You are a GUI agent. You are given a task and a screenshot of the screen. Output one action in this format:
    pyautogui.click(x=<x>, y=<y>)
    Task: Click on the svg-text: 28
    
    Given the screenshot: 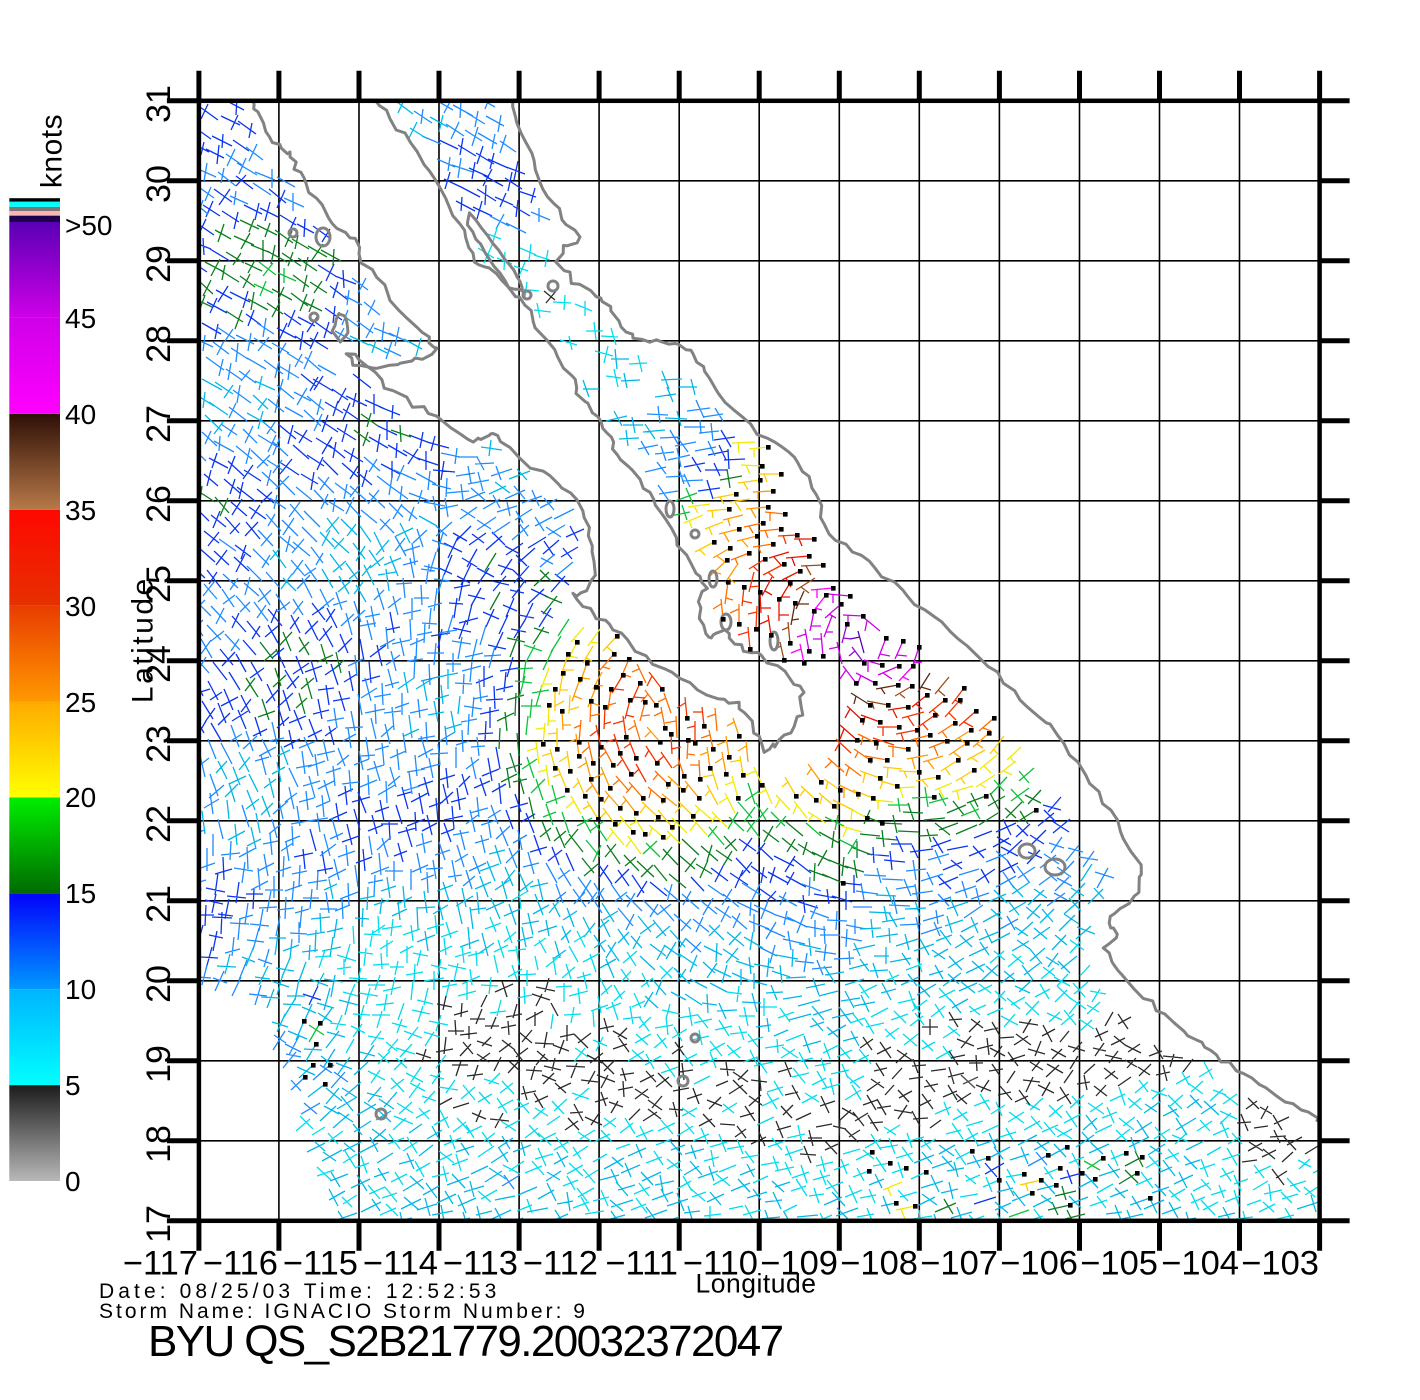 What is the action you would take?
    pyautogui.click(x=159, y=344)
    